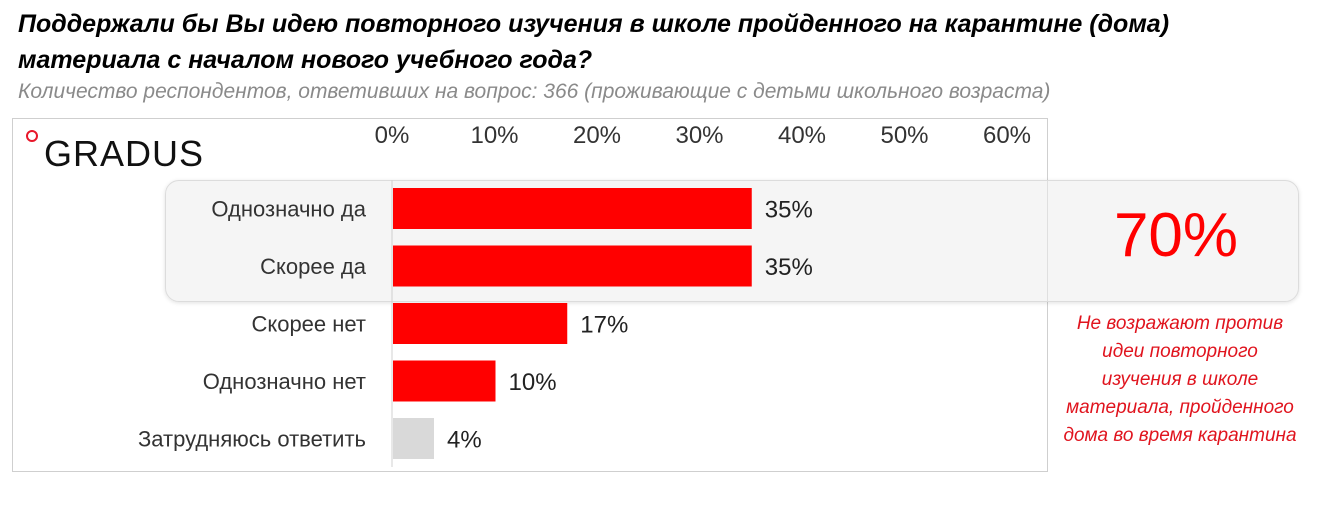  I want to click on x-tick-label: 20%, so click(597, 135).